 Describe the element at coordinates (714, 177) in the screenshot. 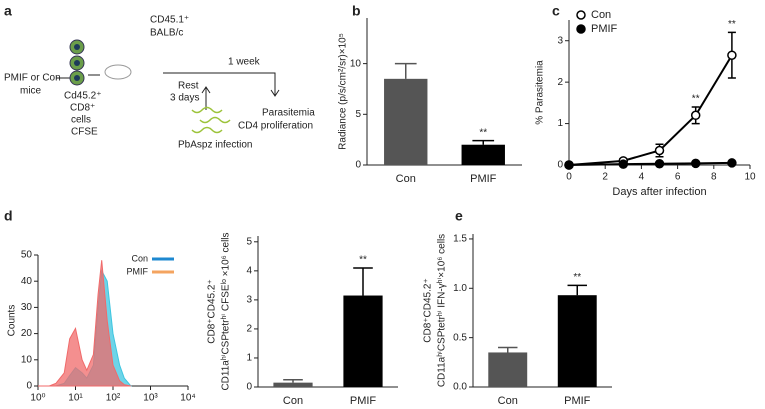

I see `x-tick-label: 8` at that location.